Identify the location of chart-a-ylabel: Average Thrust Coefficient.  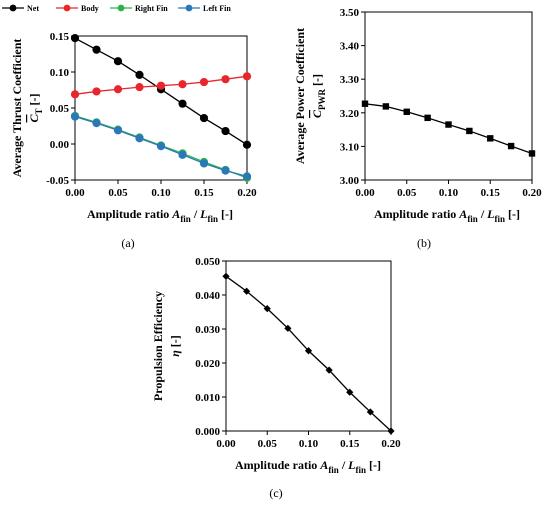
(17, 108).